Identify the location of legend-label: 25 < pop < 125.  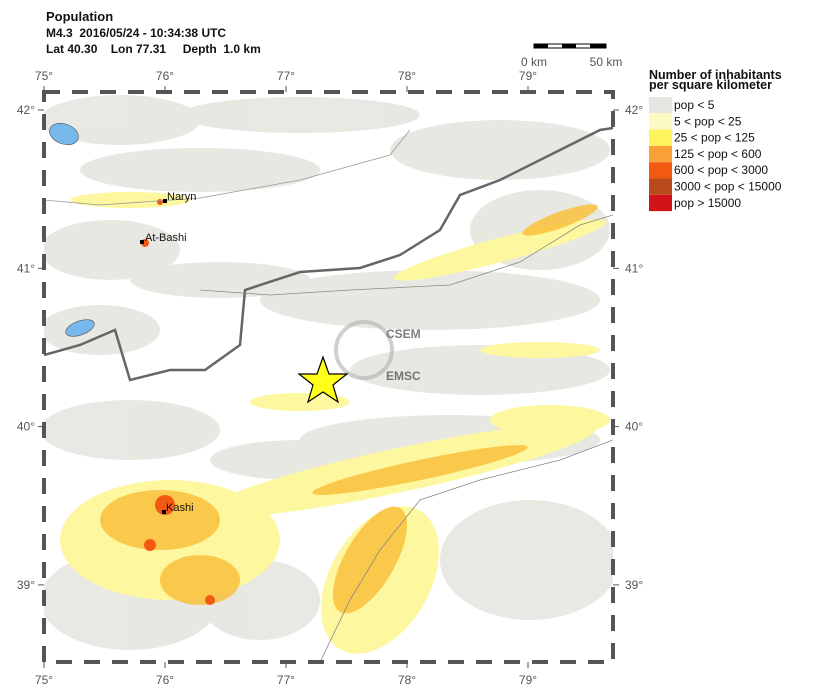
(714, 138).